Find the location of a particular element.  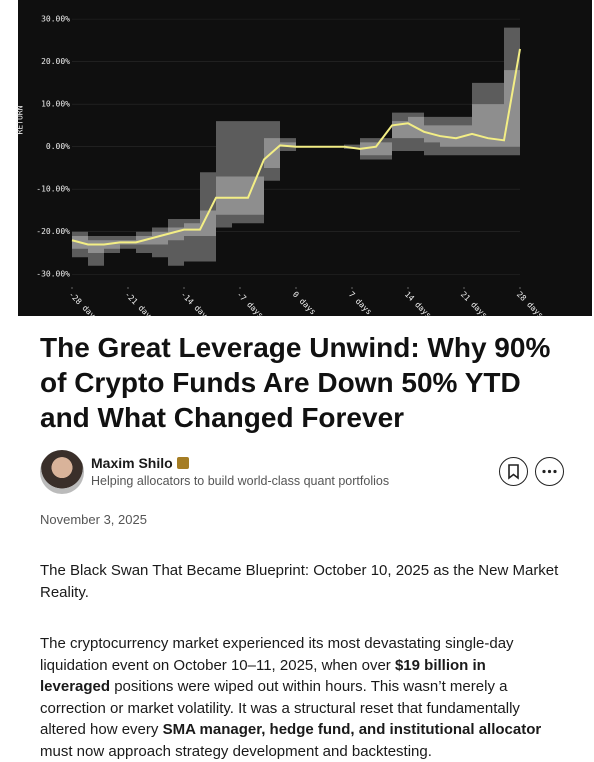

more-button is located at coordinates (549, 471).